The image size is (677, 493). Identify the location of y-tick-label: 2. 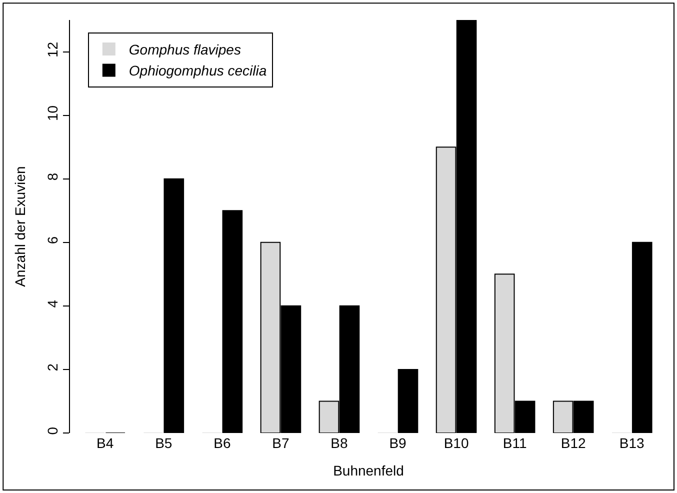
(52, 367).